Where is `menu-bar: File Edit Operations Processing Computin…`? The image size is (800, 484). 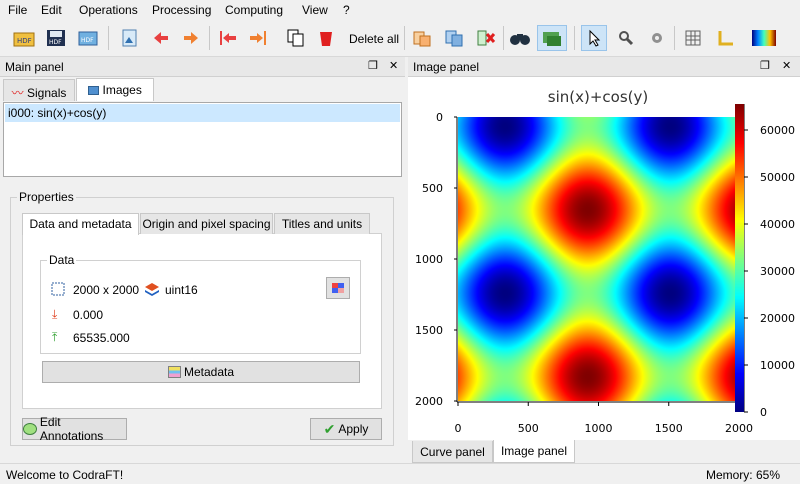 menu-bar: File Edit Operations Processing Computin… is located at coordinates (400, 10).